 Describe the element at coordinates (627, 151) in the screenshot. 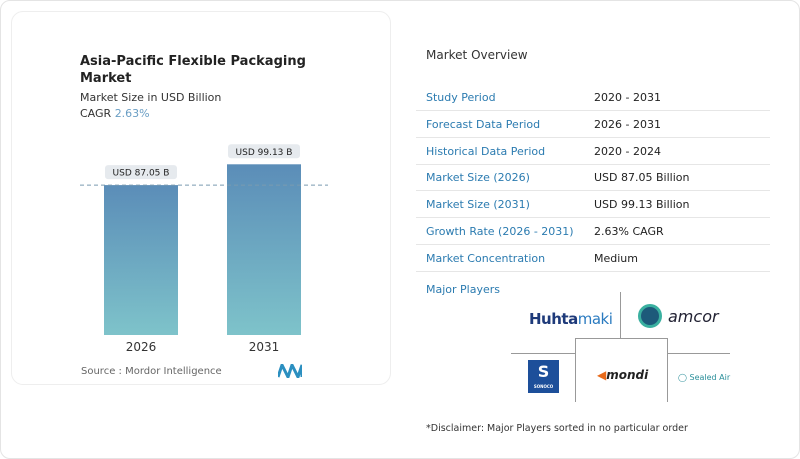

I see `row-value: 2020 - 2024` at that location.